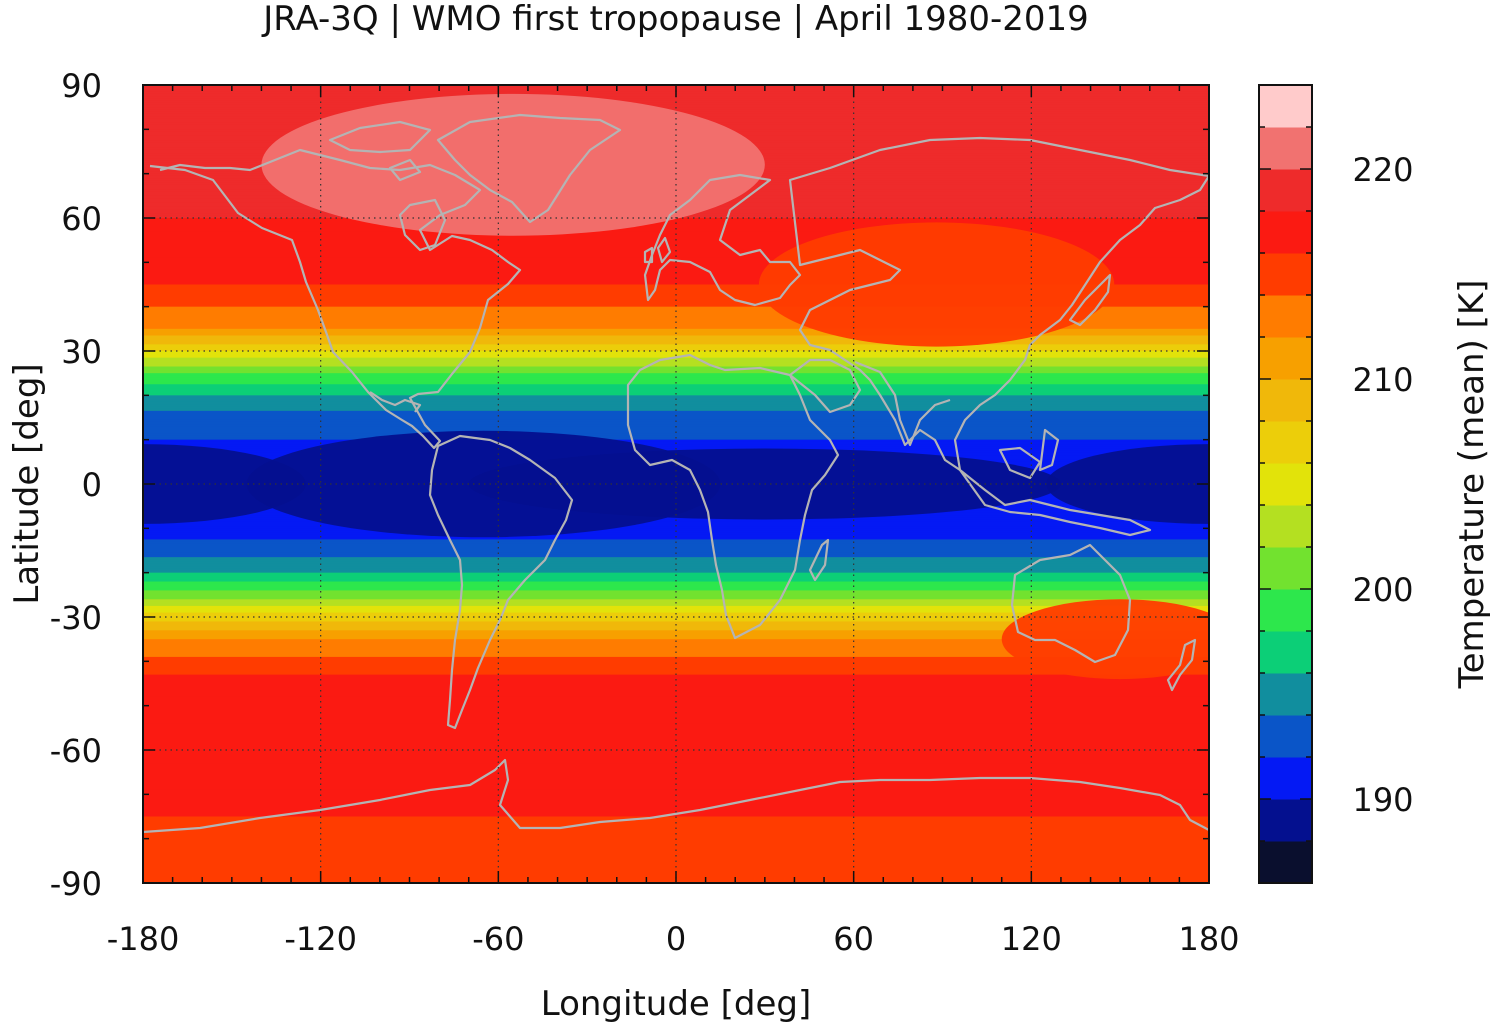 This screenshot has width=1494, height=1029. Describe the element at coordinates (27, 483) in the screenshot. I see `y-axis-label: Latitude [deg]` at that location.